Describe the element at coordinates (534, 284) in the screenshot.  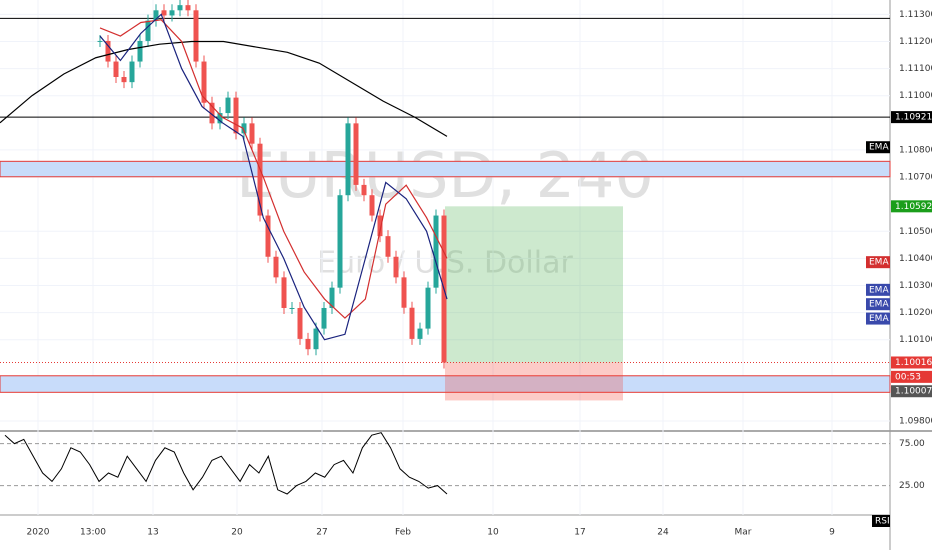
I see `target-zone` at that location.